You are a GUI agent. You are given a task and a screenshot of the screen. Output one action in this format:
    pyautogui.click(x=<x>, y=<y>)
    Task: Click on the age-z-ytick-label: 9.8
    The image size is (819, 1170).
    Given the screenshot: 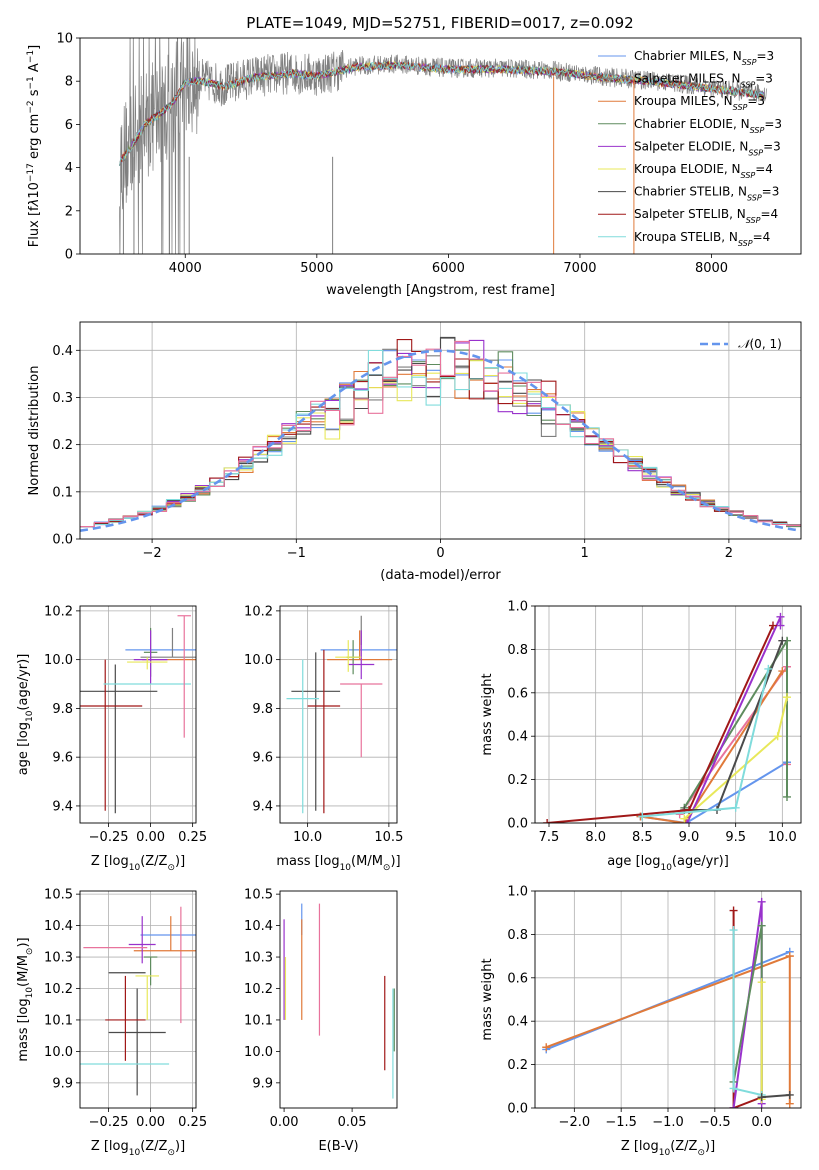 What is the action you would take?
    pyautogui.click(x=62, y=709)
    